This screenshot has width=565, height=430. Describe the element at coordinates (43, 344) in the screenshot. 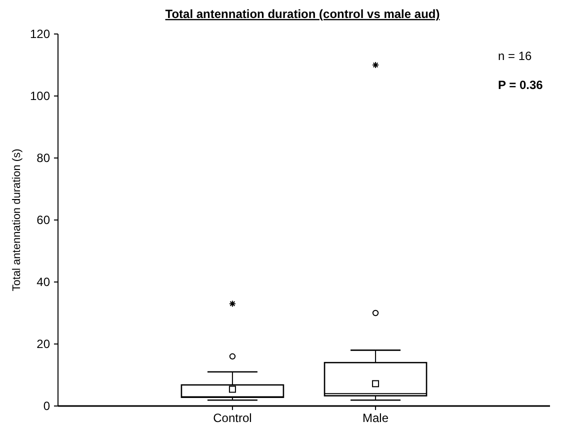

I see `y-tick-label: 20` at that location.